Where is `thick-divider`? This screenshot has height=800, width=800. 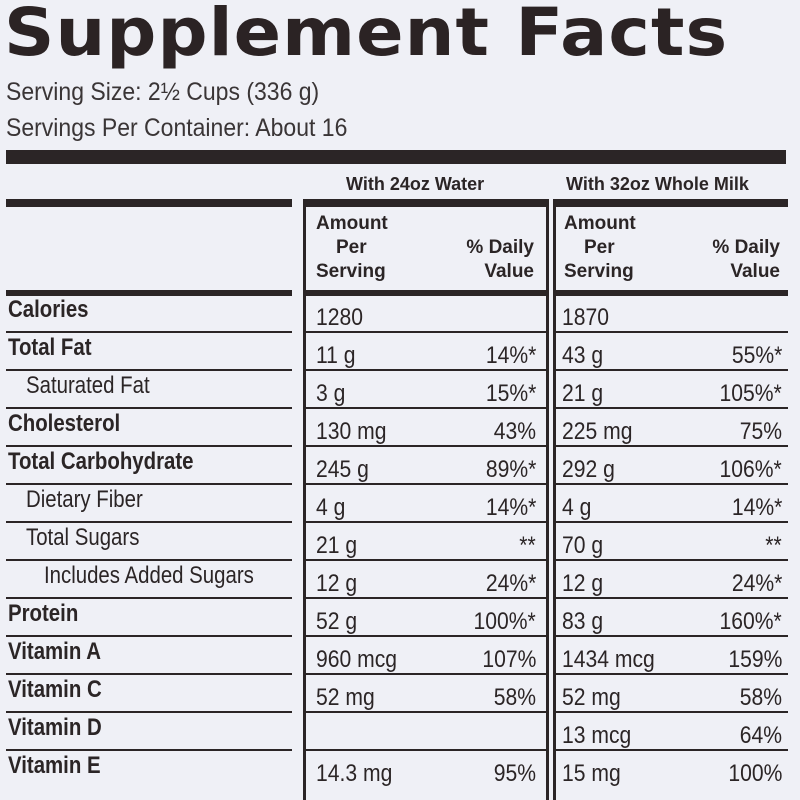
thick-divider is located at coordinates (396, 157).